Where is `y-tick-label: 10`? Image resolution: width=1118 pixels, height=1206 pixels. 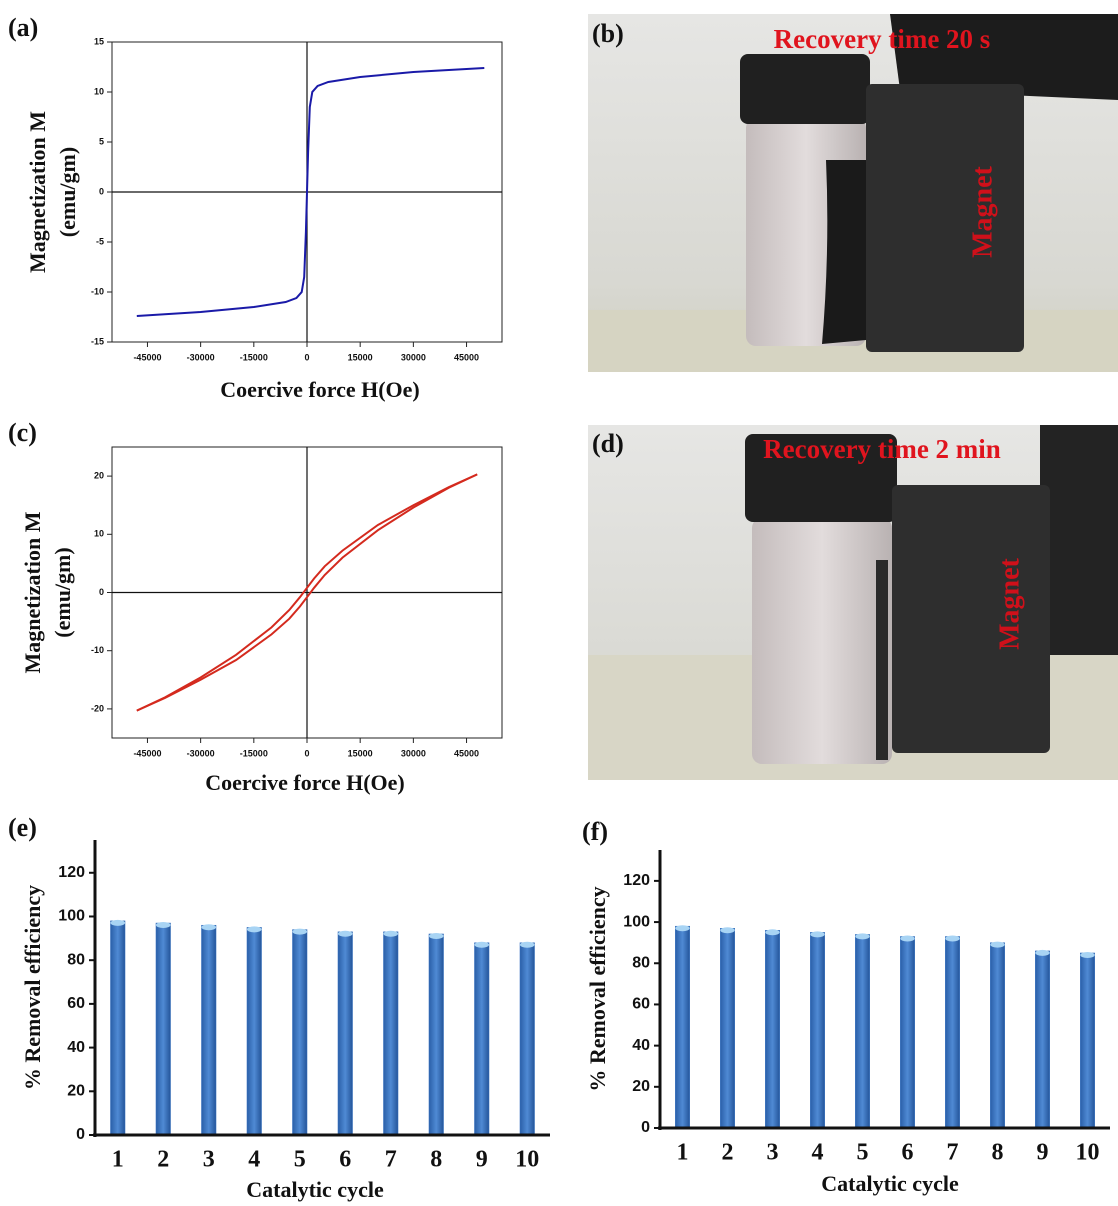
y-tick-label: 10 is located at coordinates (99, 91).